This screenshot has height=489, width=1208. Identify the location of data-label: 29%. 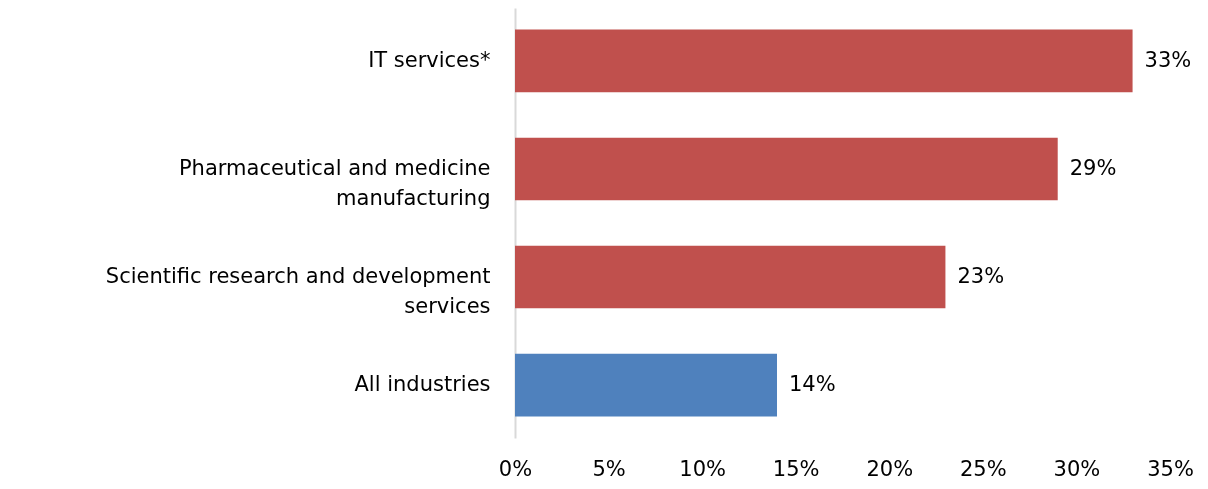
(1093, 167).